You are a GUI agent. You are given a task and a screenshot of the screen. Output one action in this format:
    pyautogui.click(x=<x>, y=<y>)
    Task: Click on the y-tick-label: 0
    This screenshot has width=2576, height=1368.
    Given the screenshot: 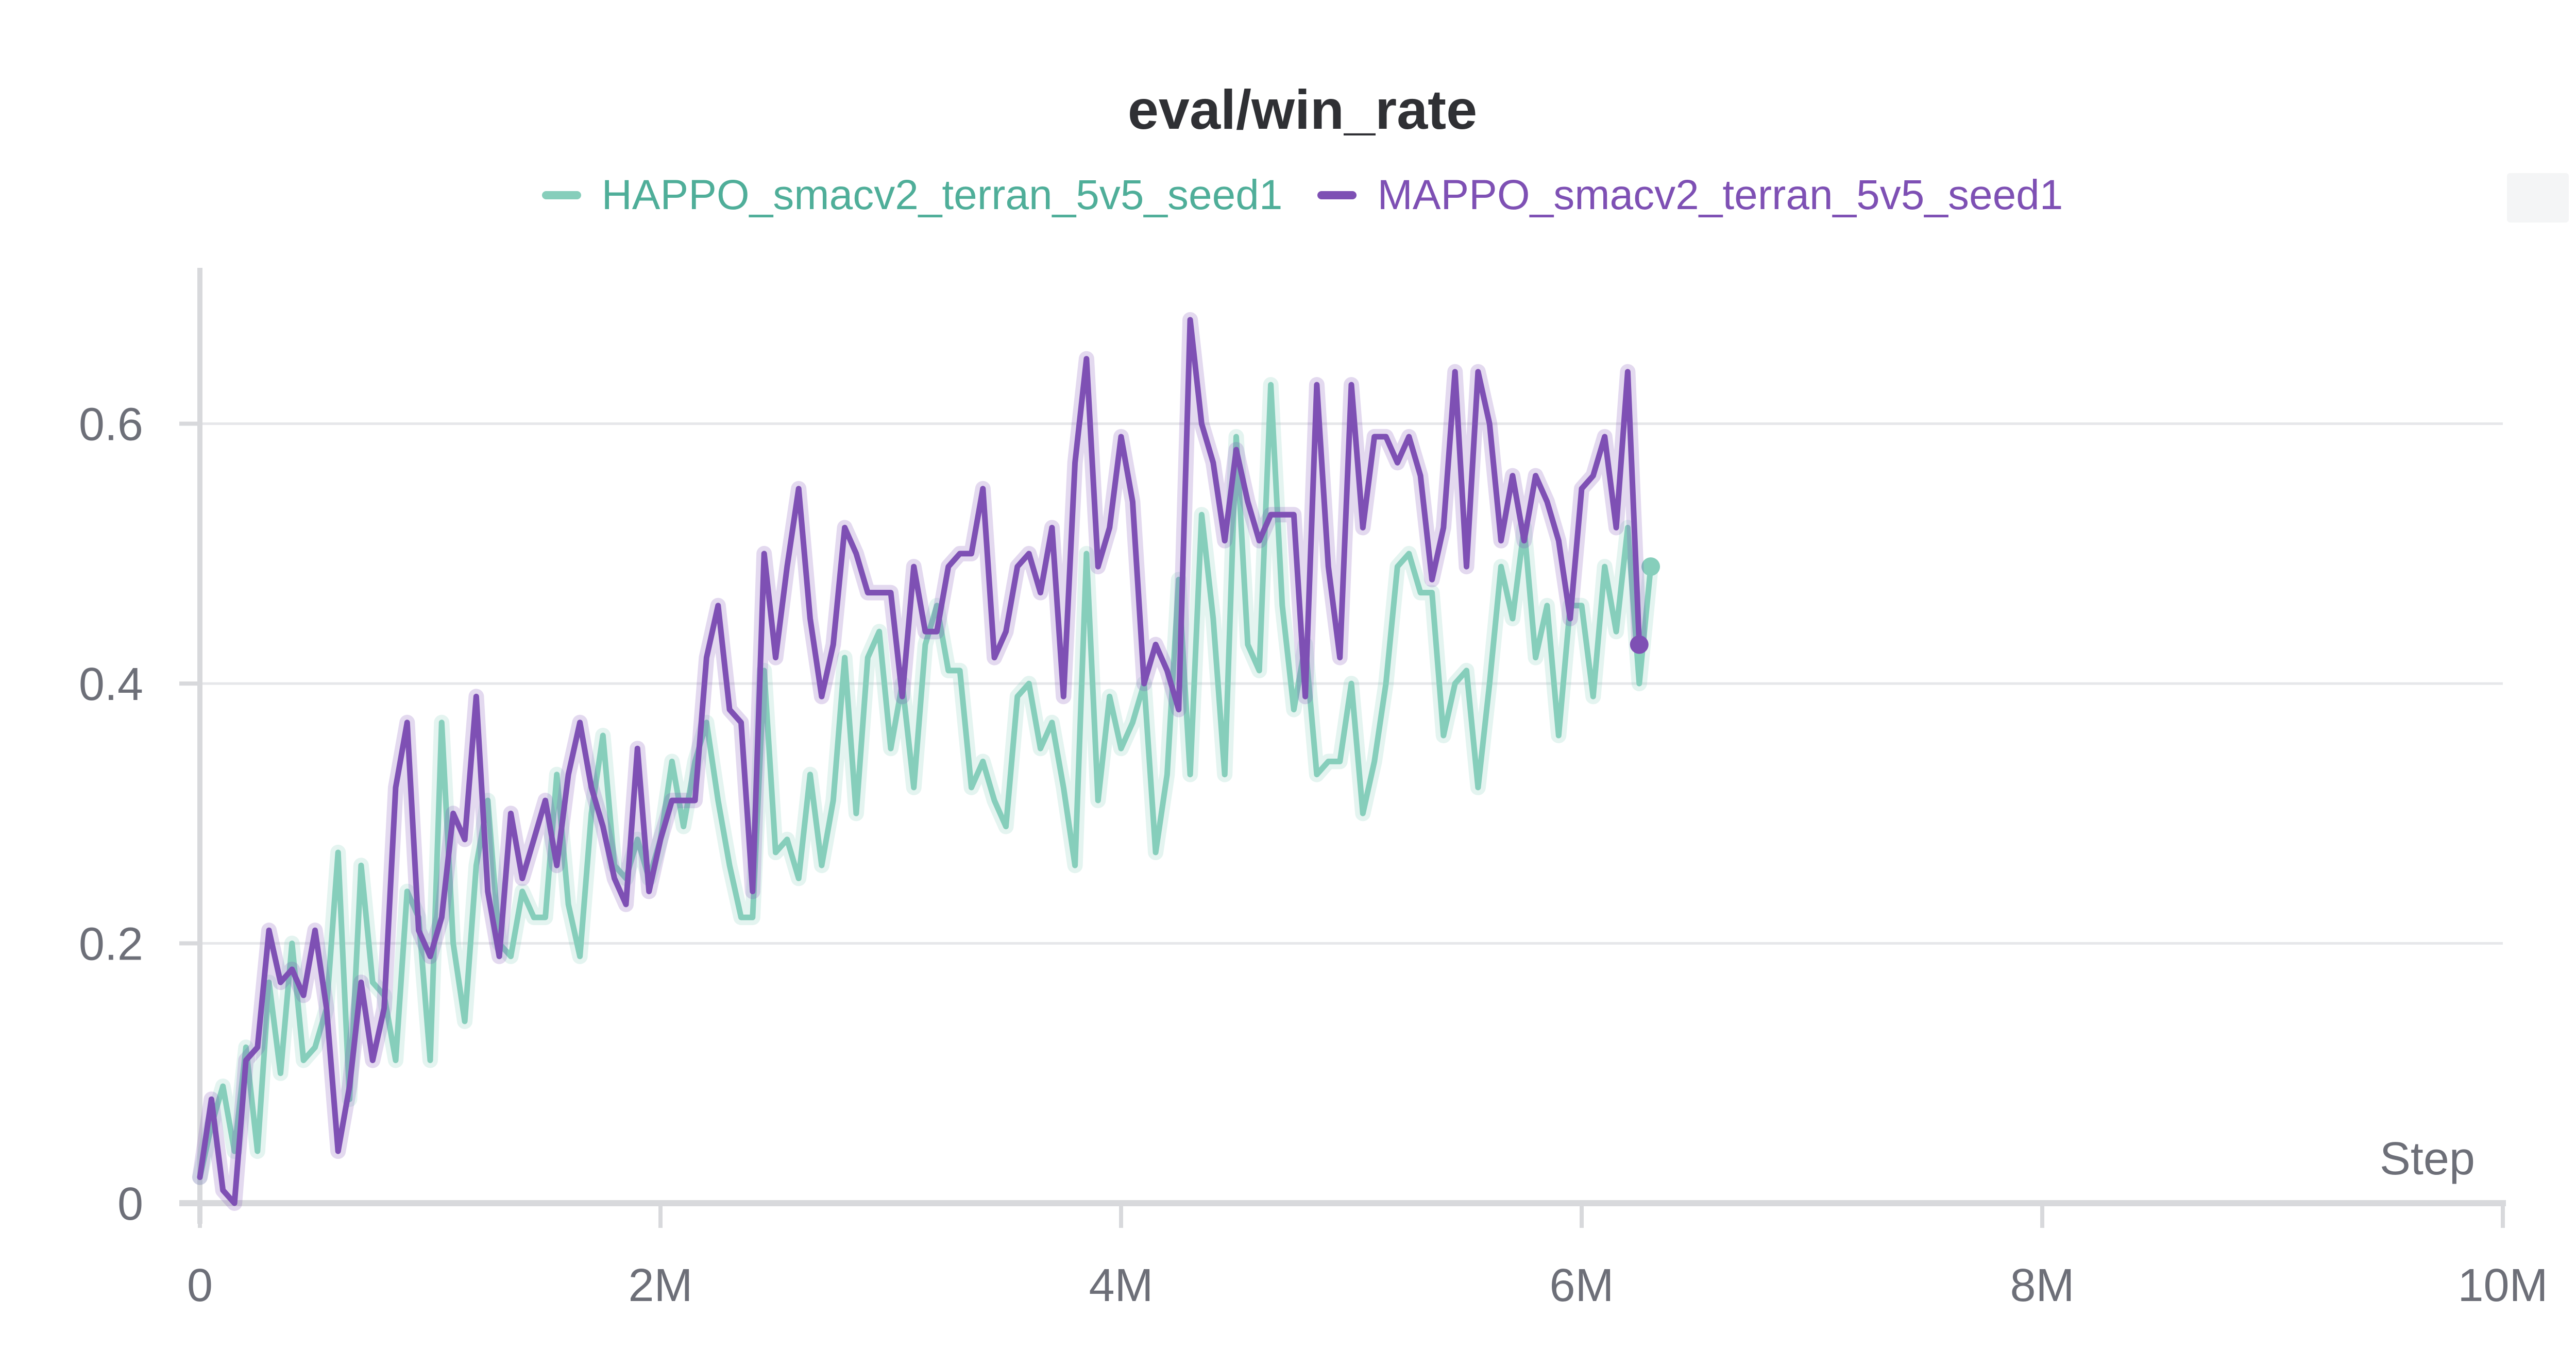 What is the action you would take?
    pyautogui.click(x=130, y=1204)
    